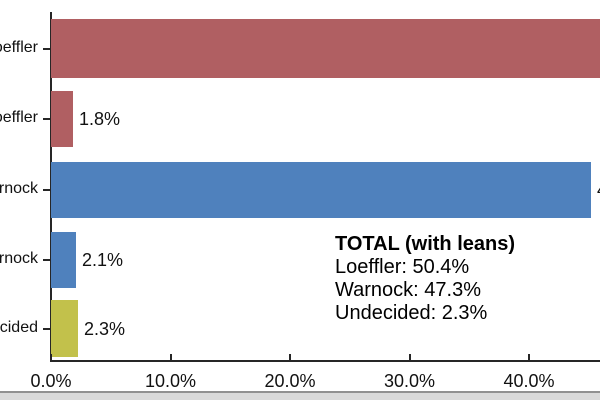  Describe the element at coordinates (19, 327) in the screenshot. I see `category-label: ecided` at that location.